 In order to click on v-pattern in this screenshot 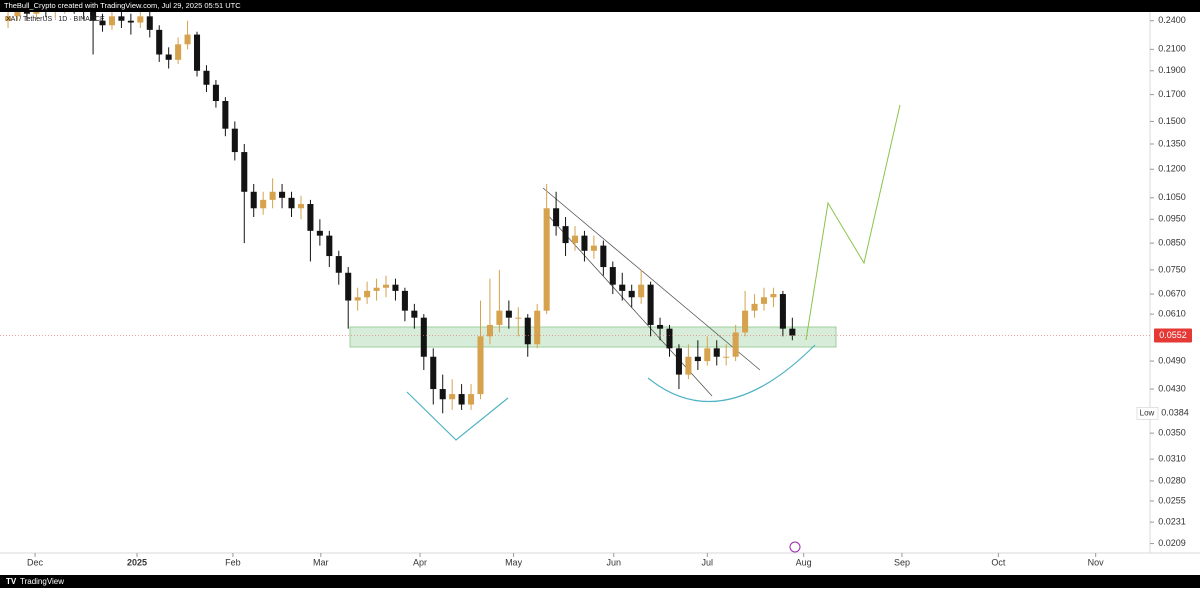, I will do `click(457, 416)`.